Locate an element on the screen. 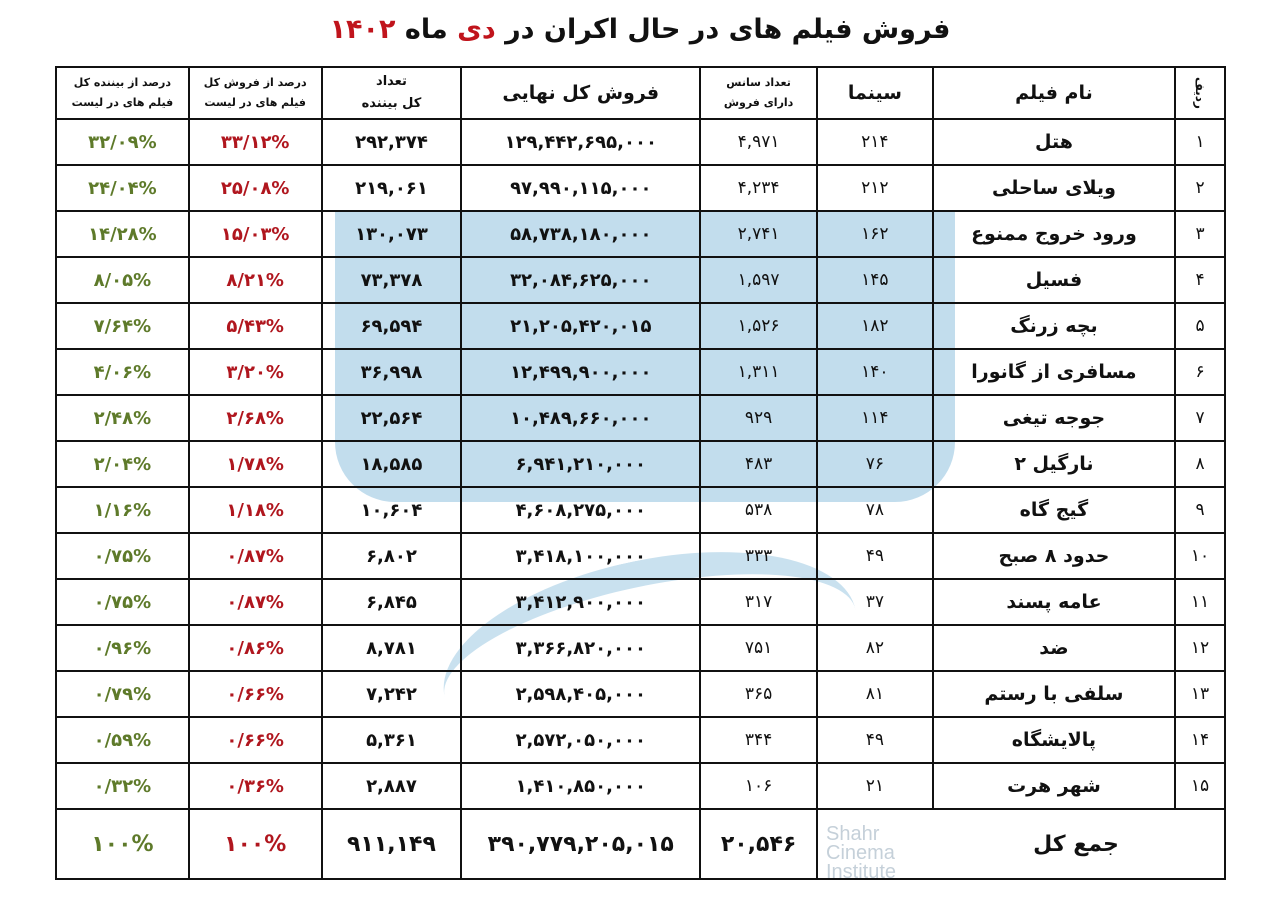 The image size is (1280, 905). cell-viewers: ۲,۸۸۷ is located at coordinates (391, 786).